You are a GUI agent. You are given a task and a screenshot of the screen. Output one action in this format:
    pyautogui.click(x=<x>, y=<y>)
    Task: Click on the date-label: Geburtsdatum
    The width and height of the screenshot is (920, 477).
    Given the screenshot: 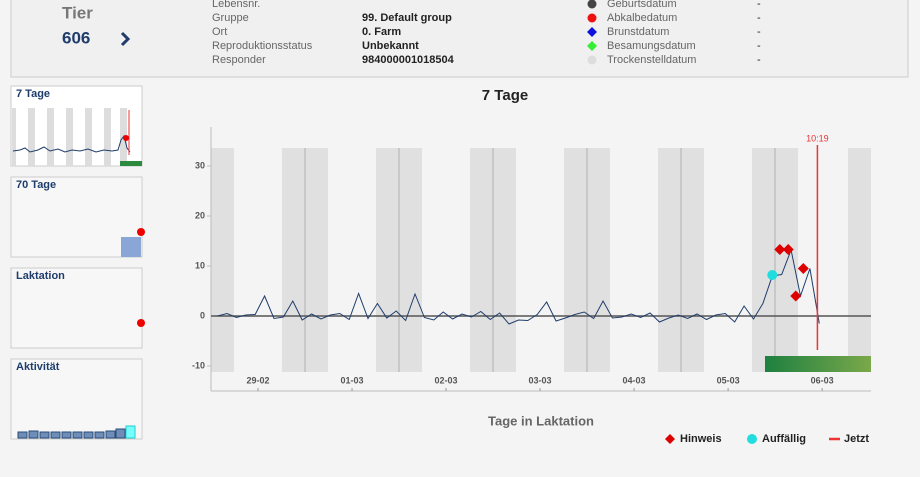 What is the action you would take?
    pyautogui.click(x=642, y=5)
    